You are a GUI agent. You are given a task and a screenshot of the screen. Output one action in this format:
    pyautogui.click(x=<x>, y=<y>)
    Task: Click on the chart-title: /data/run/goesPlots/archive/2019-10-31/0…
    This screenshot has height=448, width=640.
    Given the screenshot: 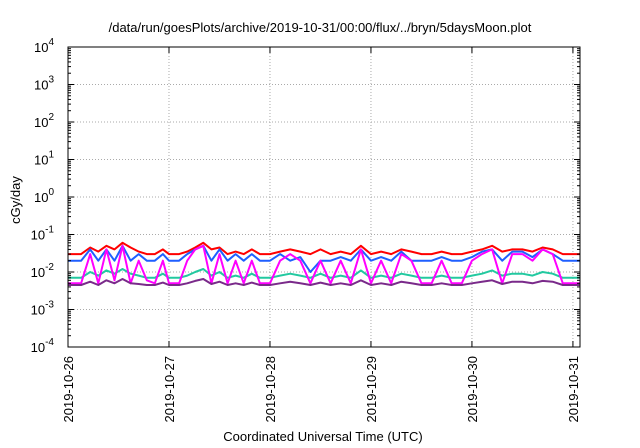 What is the action you would take?
    pyautogui.click(x=320, y=27)
    